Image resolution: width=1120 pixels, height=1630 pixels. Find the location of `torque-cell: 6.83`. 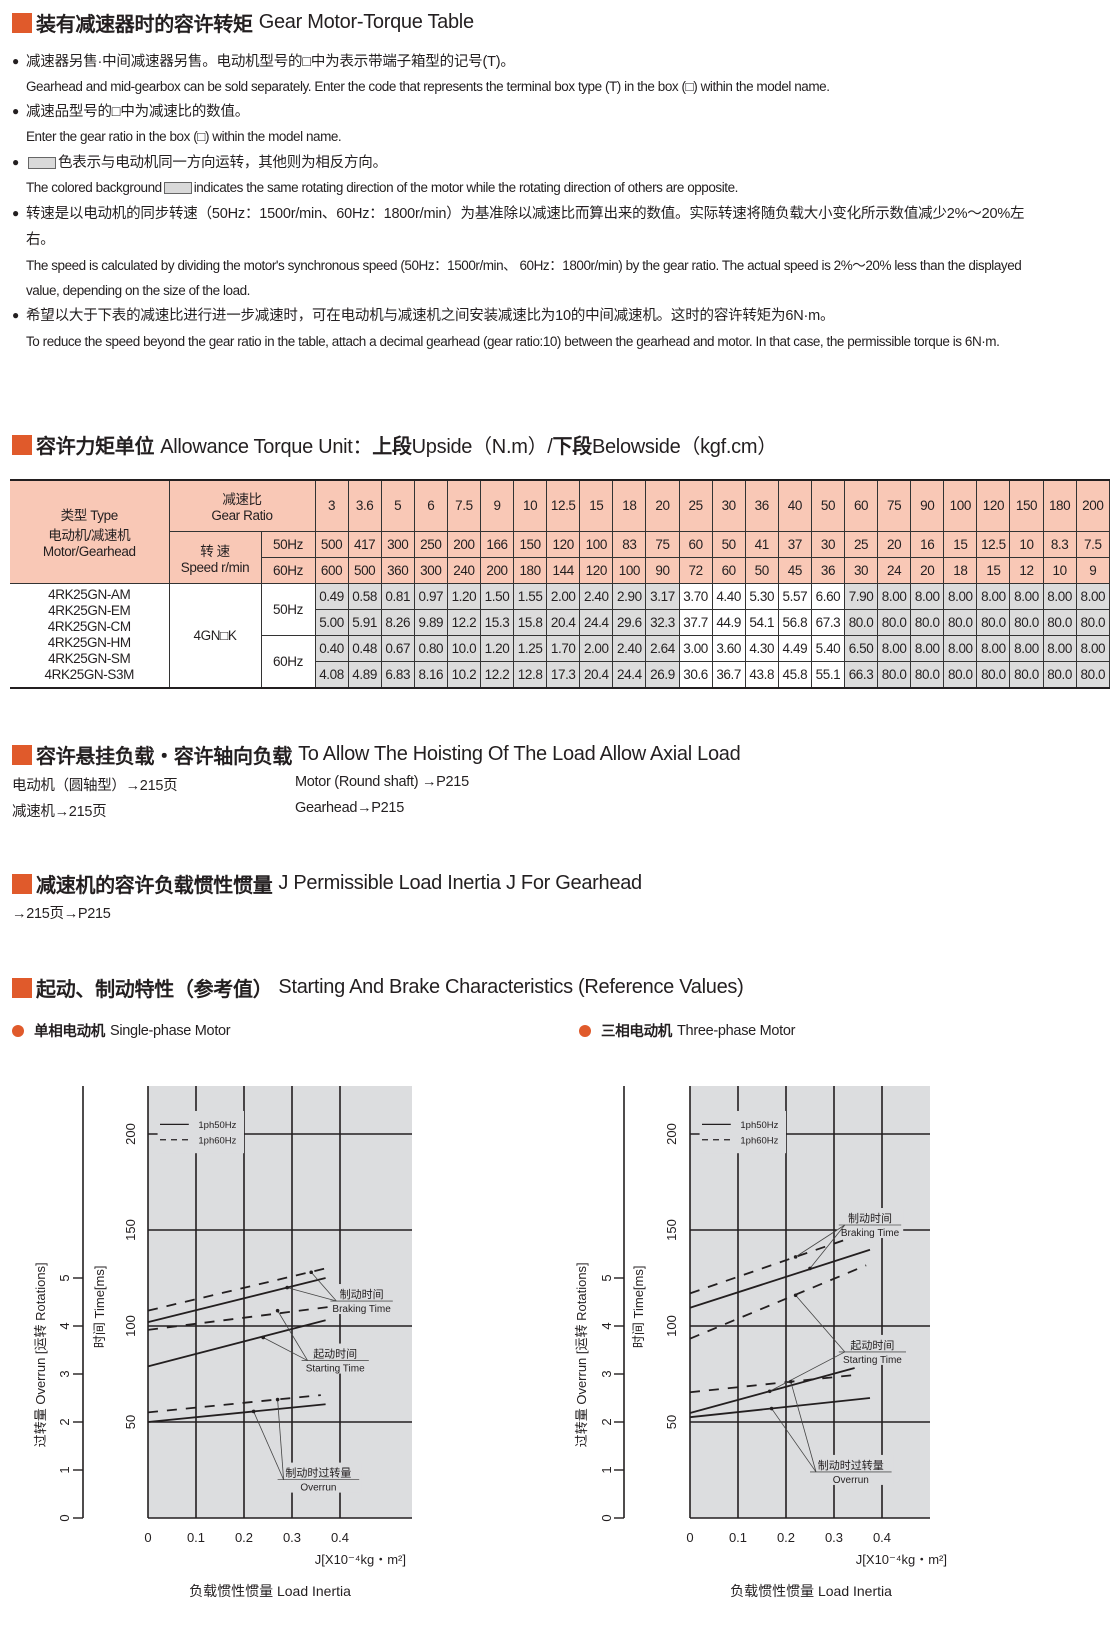

torque-cell: 6.83 is located at coordinates (397, 674).